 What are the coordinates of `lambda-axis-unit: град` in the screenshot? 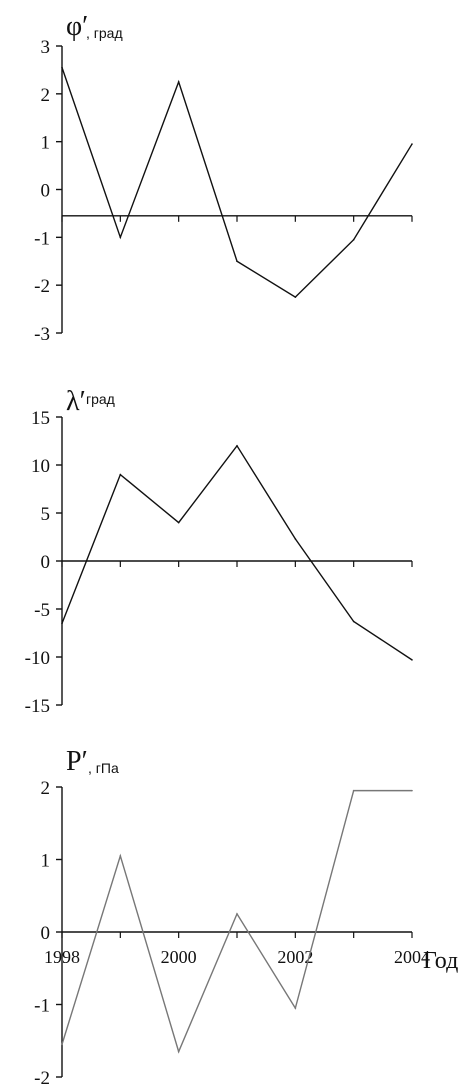 It's located at (100, 399).